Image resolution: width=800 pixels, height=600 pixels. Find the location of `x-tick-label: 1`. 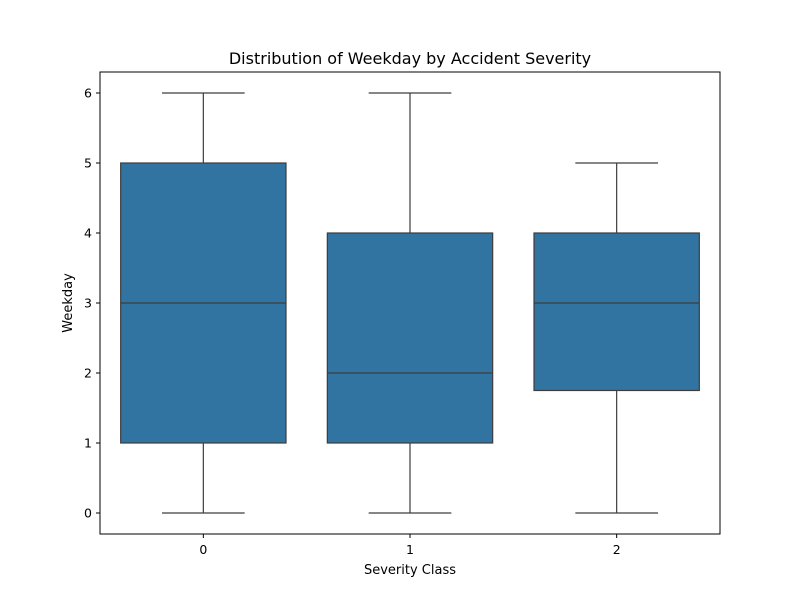

x-tick-label: 1 is located at coordinates (410, 549).